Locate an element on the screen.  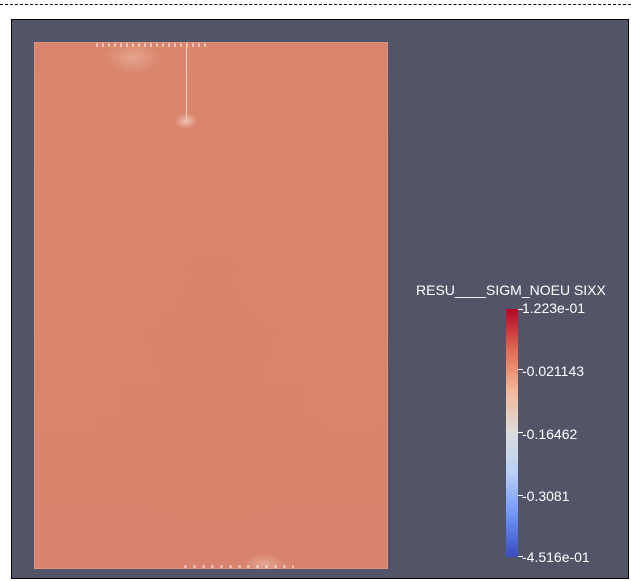
colorbar-title: RESU____SIGM_NOEU SIXX is located at coordinates (511, 290).